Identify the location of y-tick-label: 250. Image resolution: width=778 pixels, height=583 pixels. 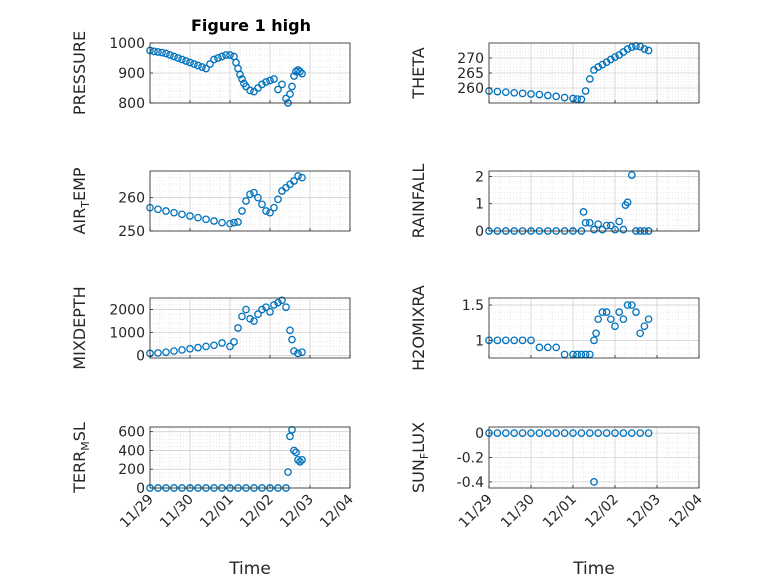
(131, 232).